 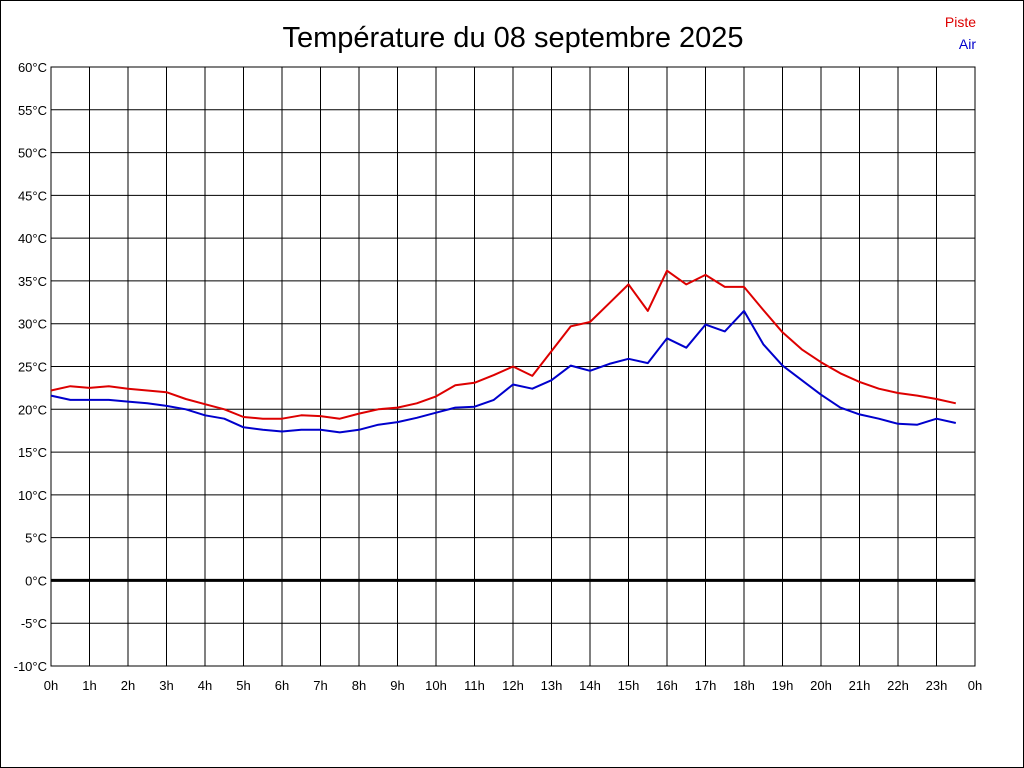 I want to click on legend-label-piste: Piste, so click(x=960, y=22).